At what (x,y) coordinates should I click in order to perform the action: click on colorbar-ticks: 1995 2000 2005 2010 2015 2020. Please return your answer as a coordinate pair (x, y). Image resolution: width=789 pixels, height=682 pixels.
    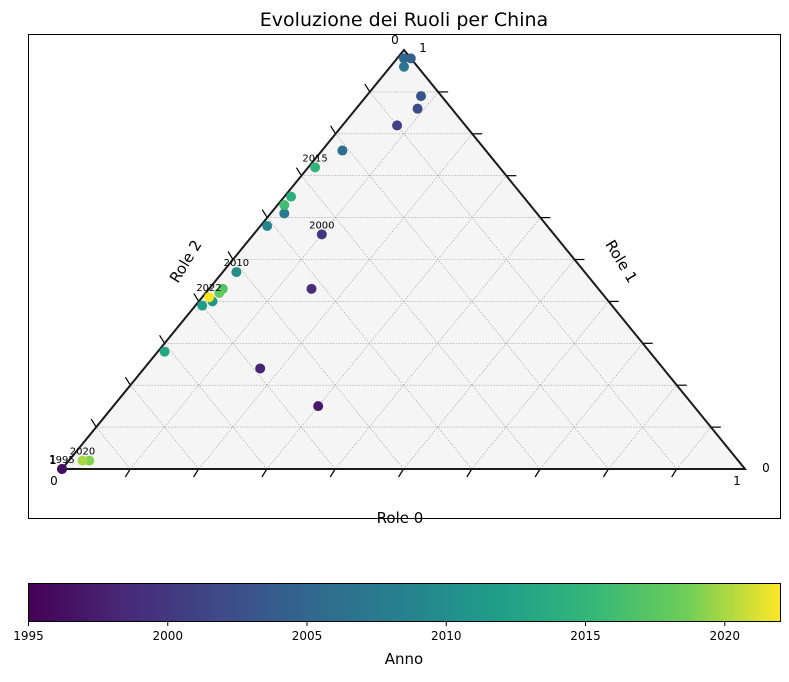
    Looking at the image, I should click on (377, 632).